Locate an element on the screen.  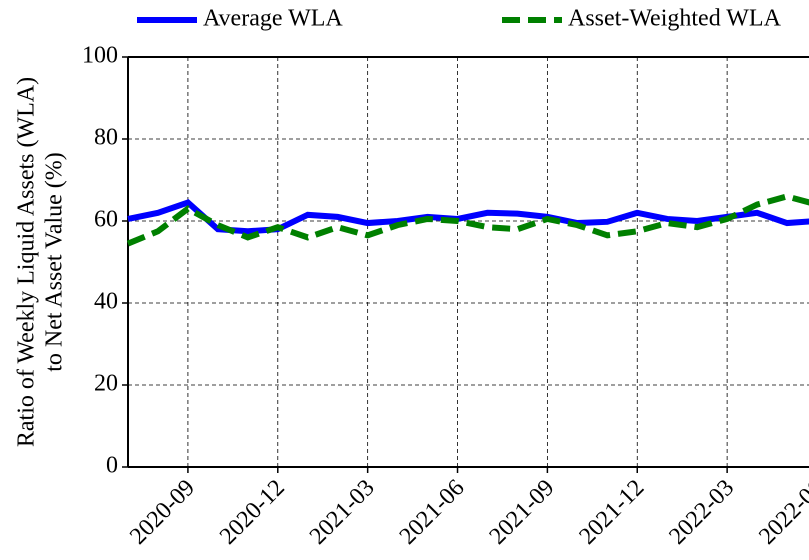
y-tick-label: 80 is located at coordinates (106, 138).